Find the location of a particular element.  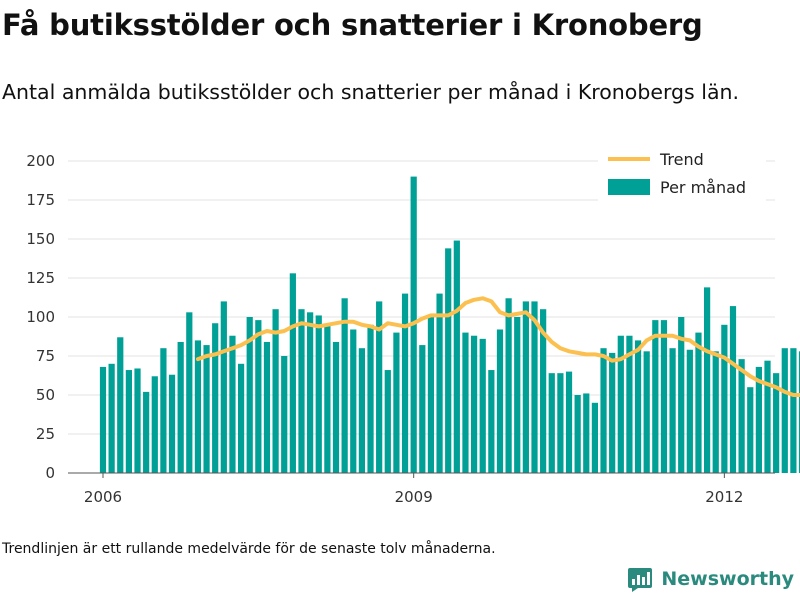

y-tick-label: 100 is located at coordinates (40, 317).